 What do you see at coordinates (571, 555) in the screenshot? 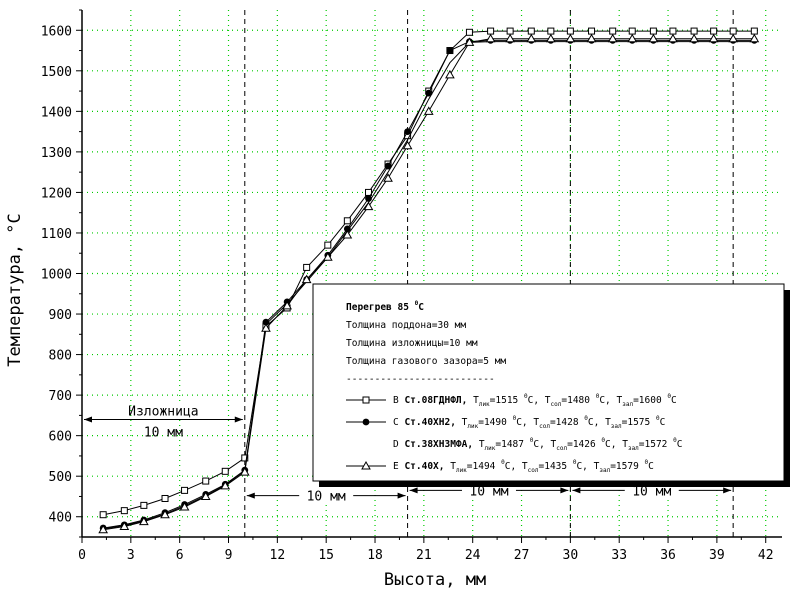
I see `x-tick-label: 30` at bounding box center [571, 555].